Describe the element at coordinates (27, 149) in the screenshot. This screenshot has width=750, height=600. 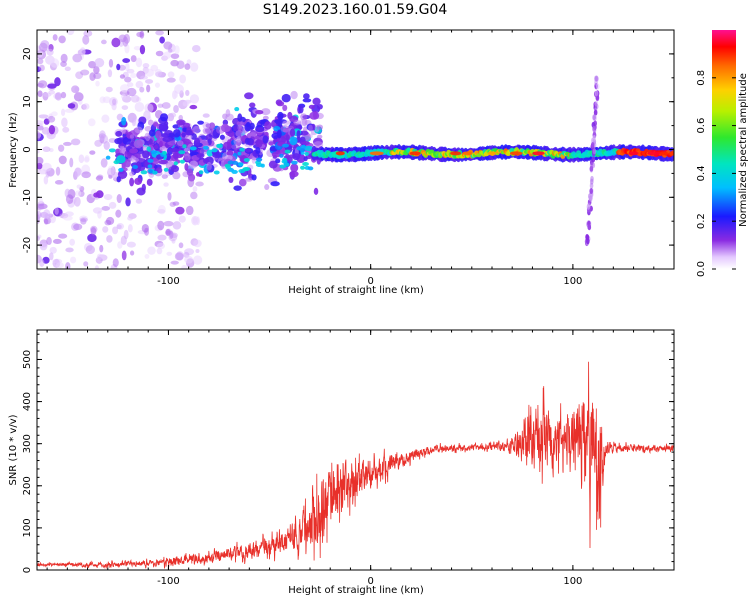
I see `spectrogram-y-tick-label: 0` at that location.